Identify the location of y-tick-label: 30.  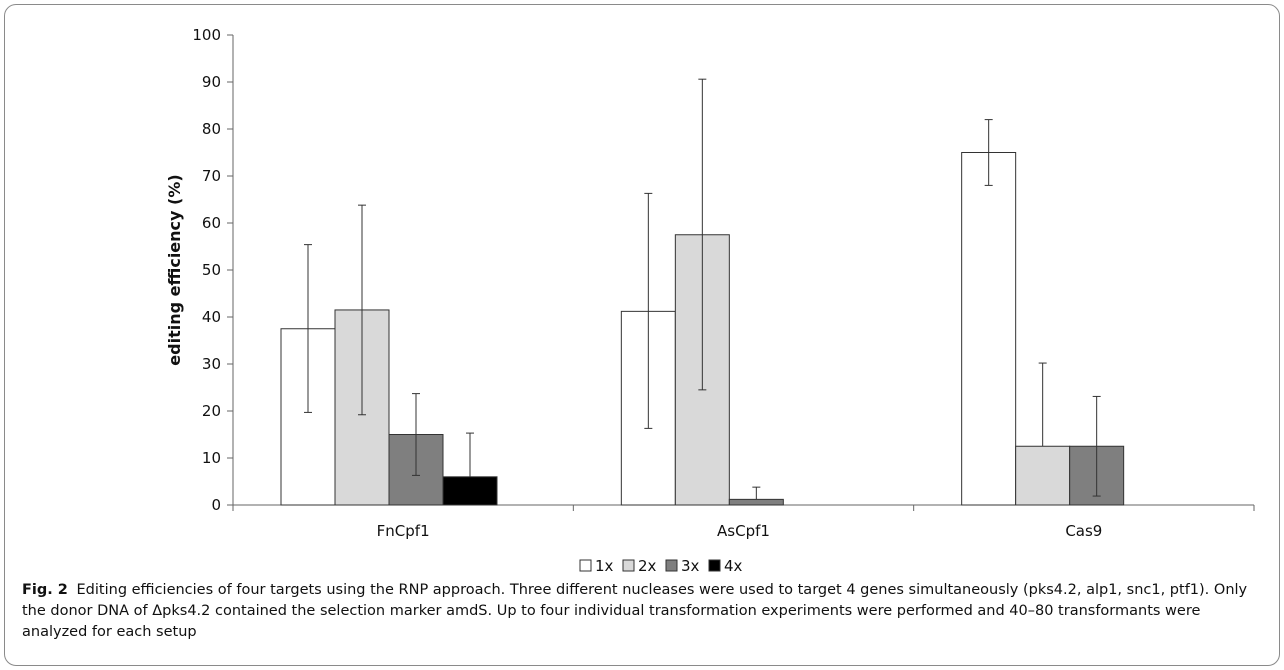
(211, 364).